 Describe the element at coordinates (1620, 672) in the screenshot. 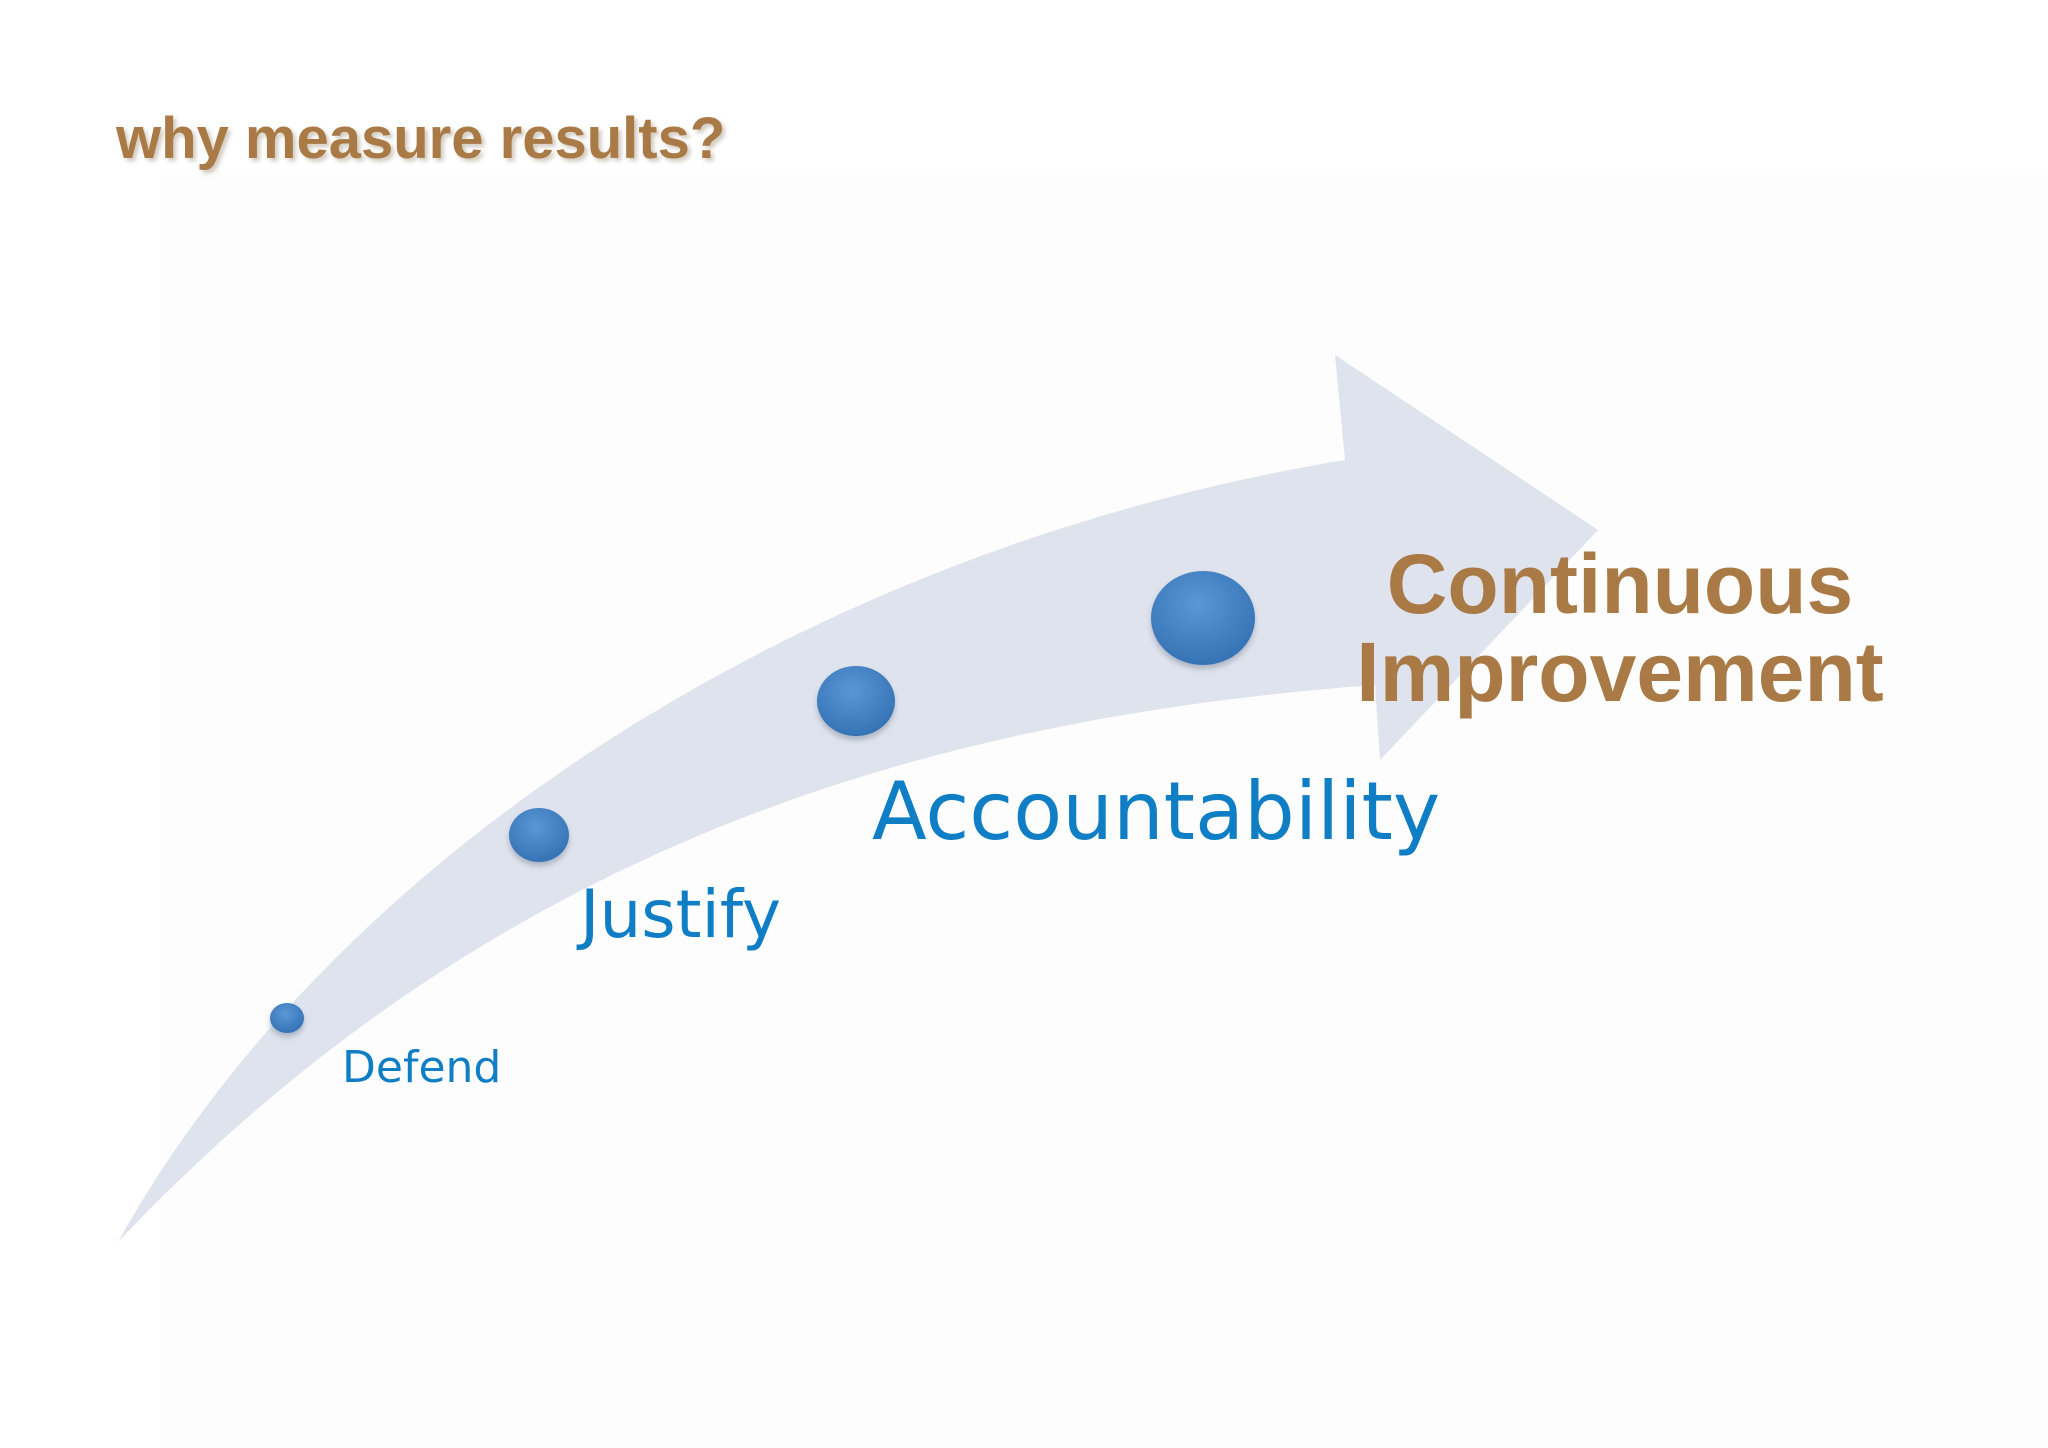

I see `goal-label-line-2: Improvement` at that location.